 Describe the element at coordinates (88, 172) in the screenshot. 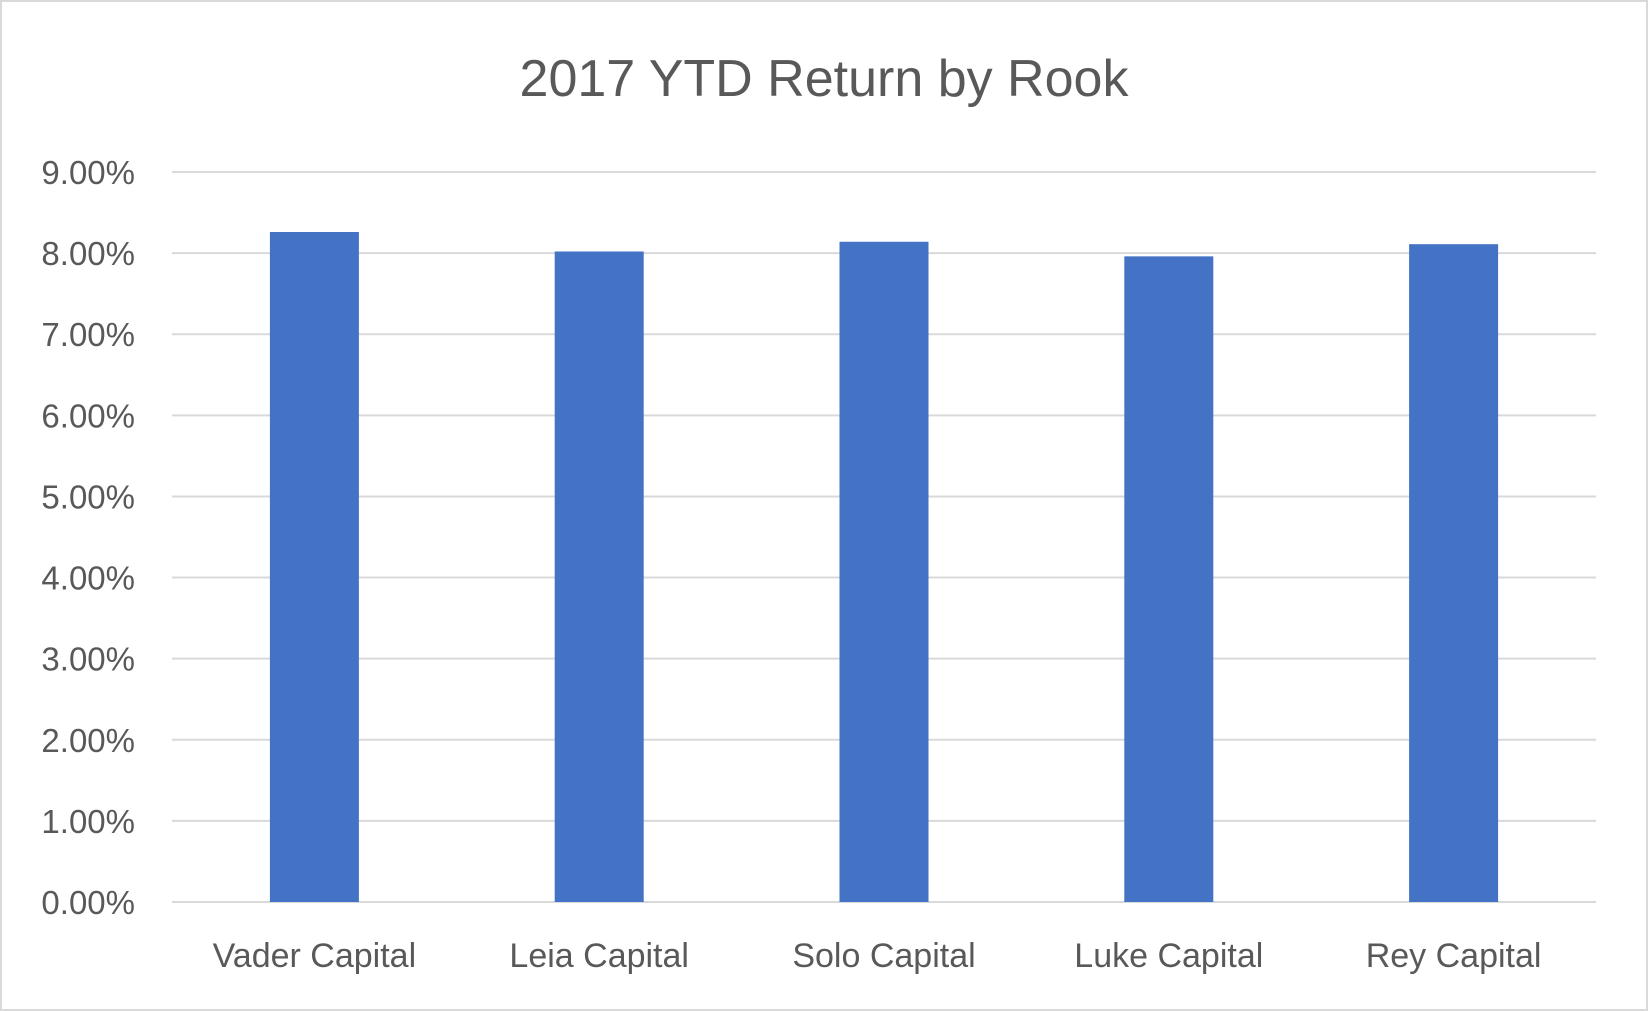

I see `y-tick-label: 9.00%` at that location.